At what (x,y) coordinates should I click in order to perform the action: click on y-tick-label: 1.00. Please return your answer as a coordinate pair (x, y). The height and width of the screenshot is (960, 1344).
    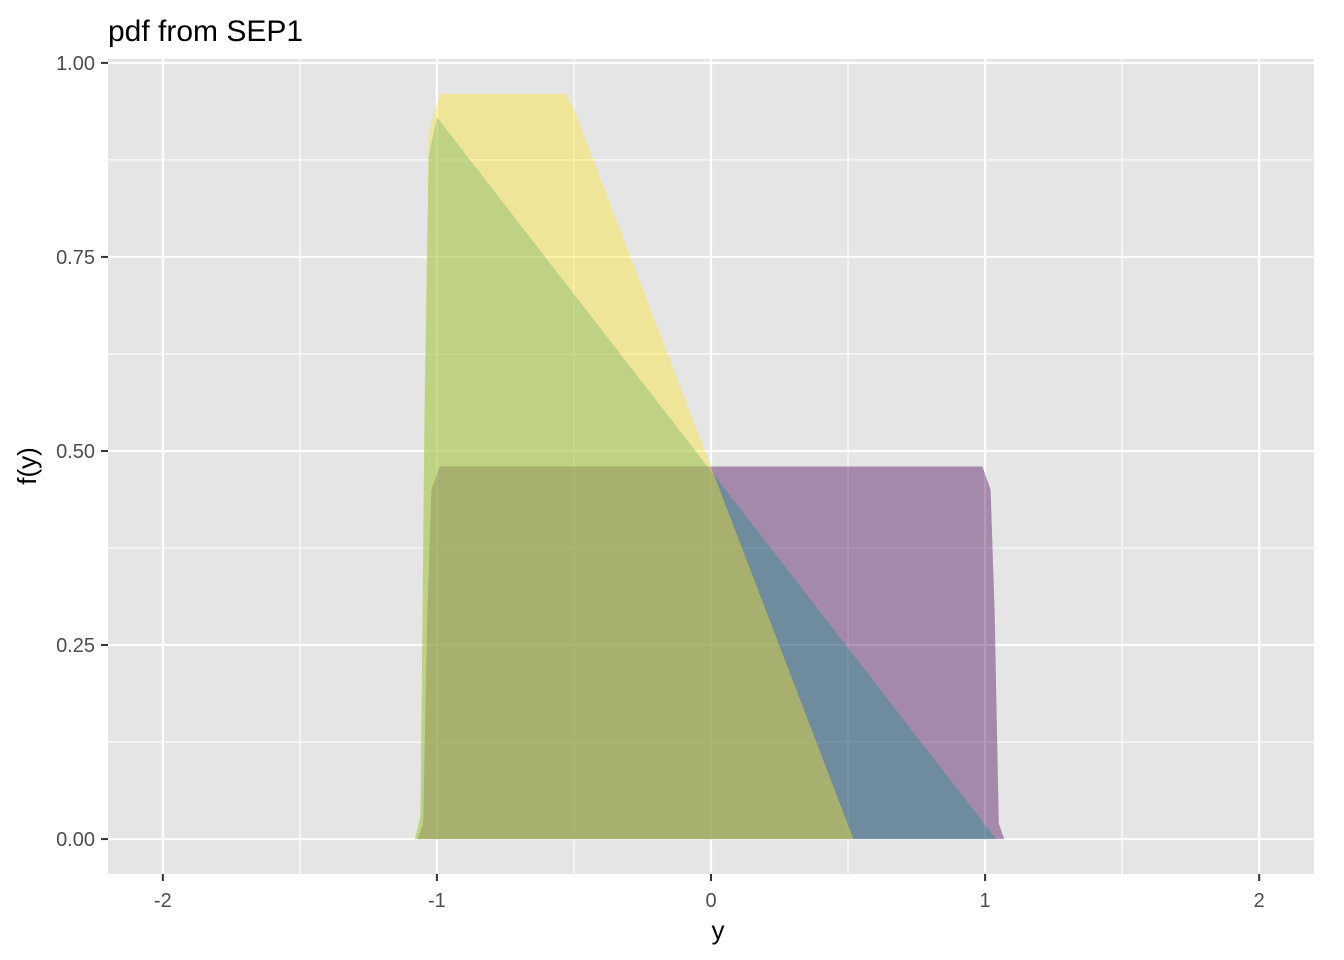
    Looking at the image, I should click on (75, 64).